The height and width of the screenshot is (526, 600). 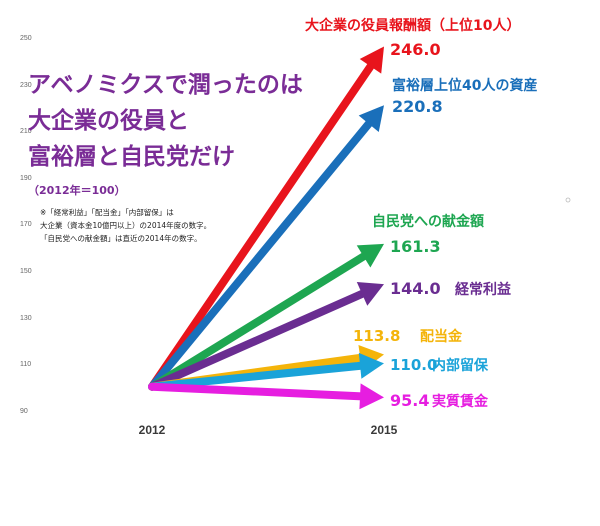 I want to click on series-value-label-5: 110.0, so click(x=413, y=365).